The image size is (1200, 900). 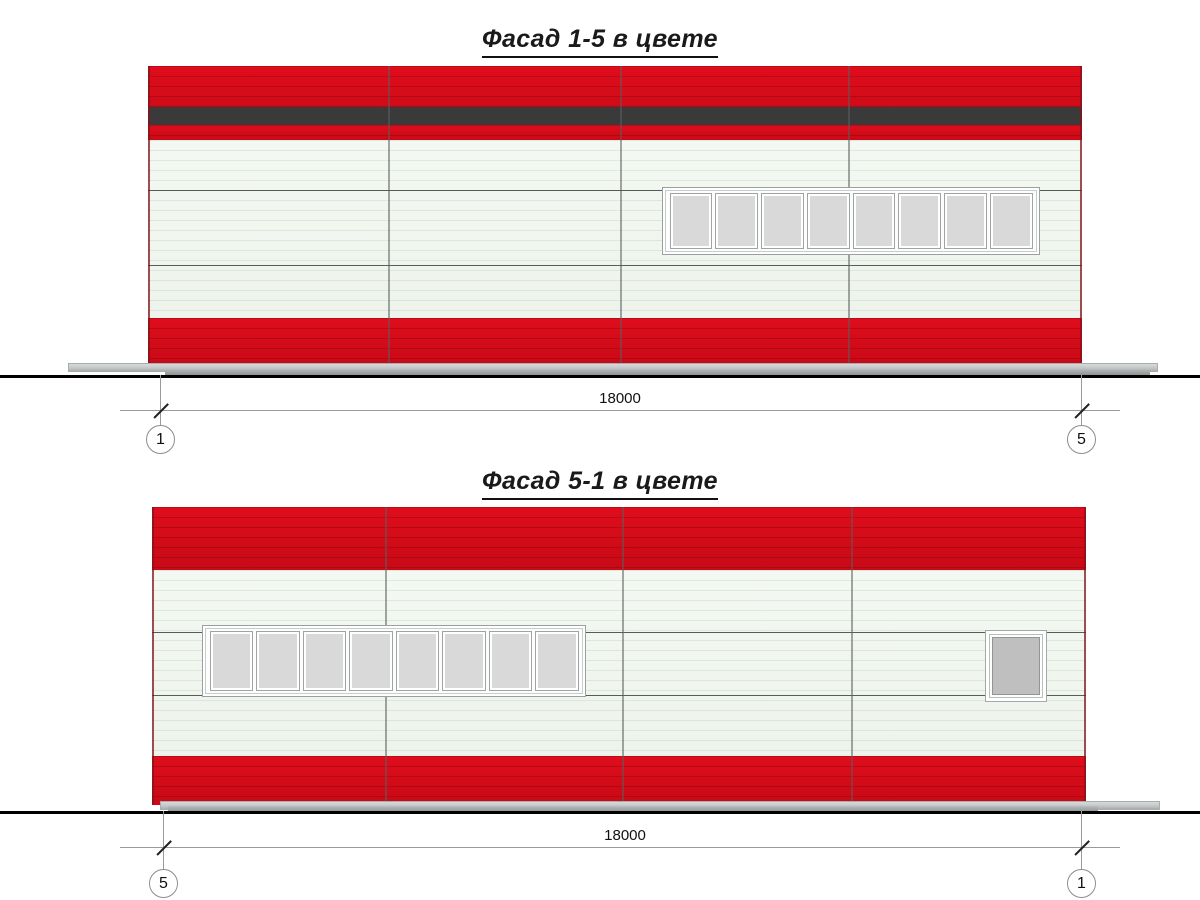 I want to click on facade-2-door, so click(x=1016, y=666).